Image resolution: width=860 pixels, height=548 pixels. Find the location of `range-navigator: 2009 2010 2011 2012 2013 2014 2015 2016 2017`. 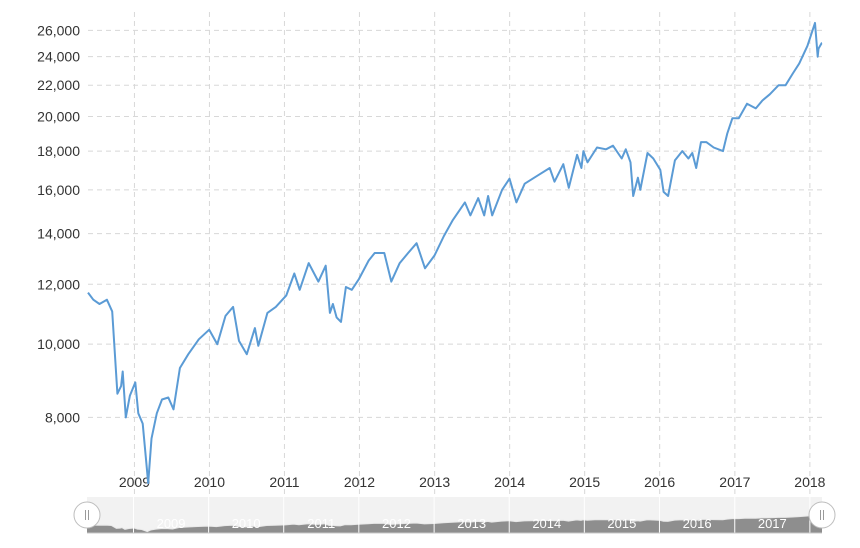

range-navigator: 2009 2010 2011 2012 2013 2014 2015 2016 2017 is located at coordinates (454, 515).